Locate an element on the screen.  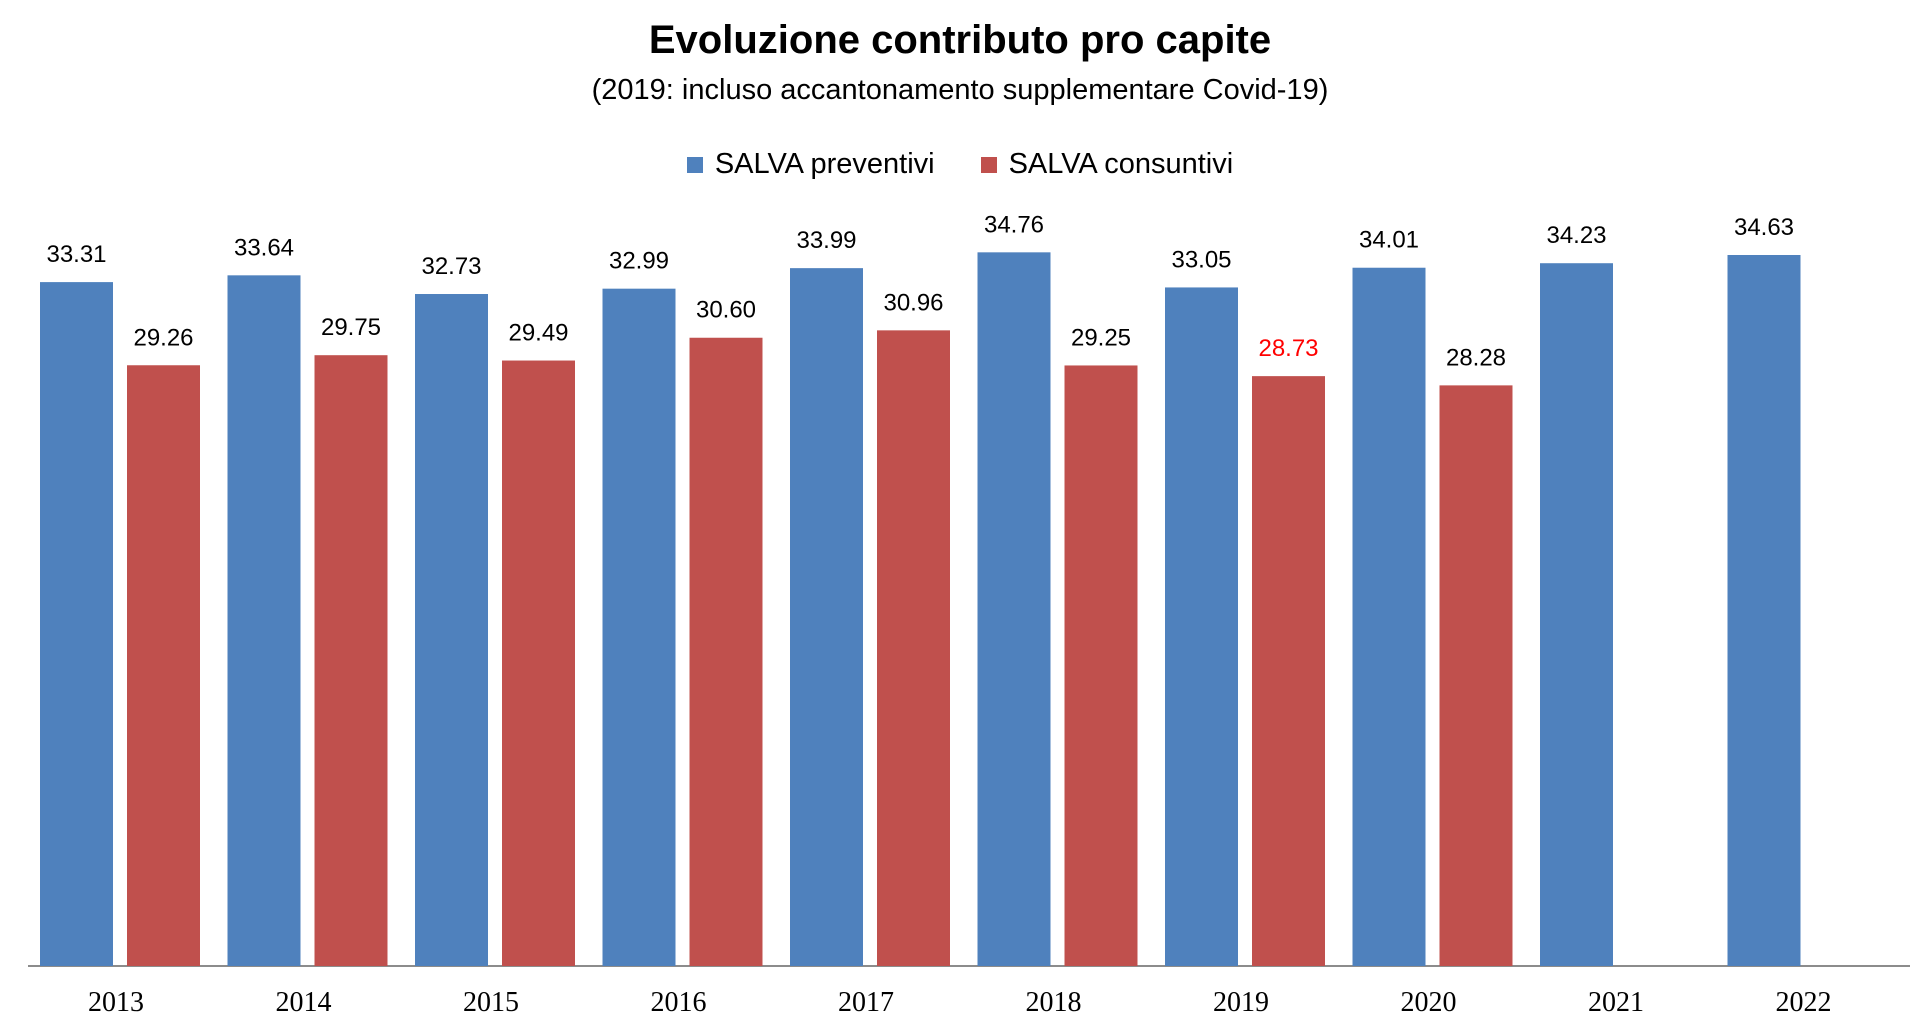
legend-item-preventivi: SALVA preventivi is located at coordinates (810, 164).